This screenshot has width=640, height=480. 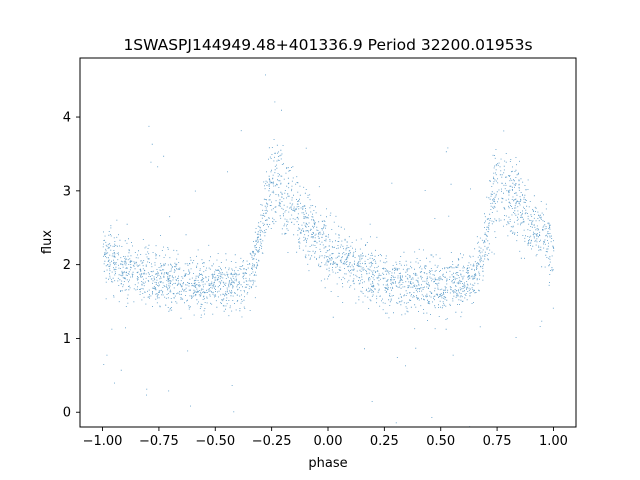 I want to click on y-tick-label: 3, so click(x=67, y=191).